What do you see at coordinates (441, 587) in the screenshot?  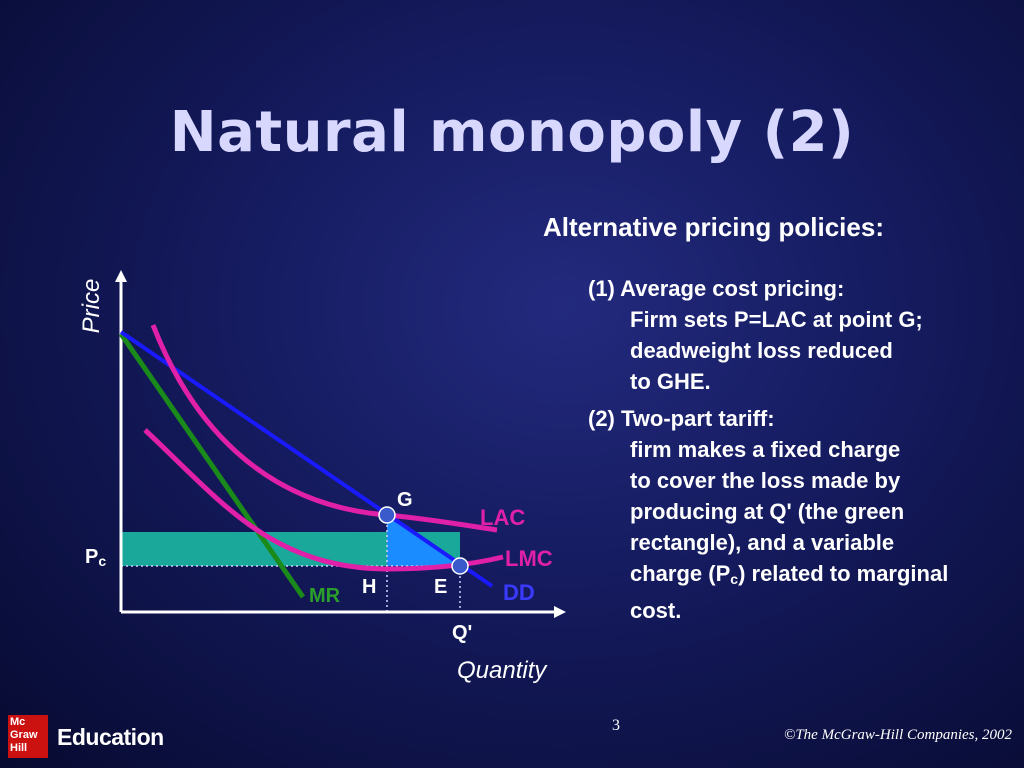 I see `point-e-label: E` at bounding box center [441, 587].